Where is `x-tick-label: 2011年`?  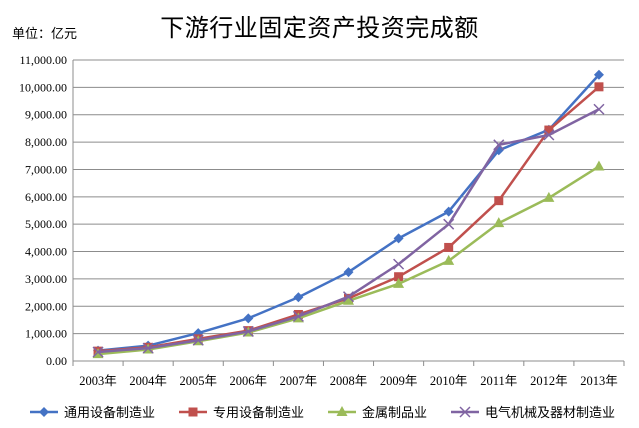 x-tick-label: 2011年 is located at coordinates (498, 381).